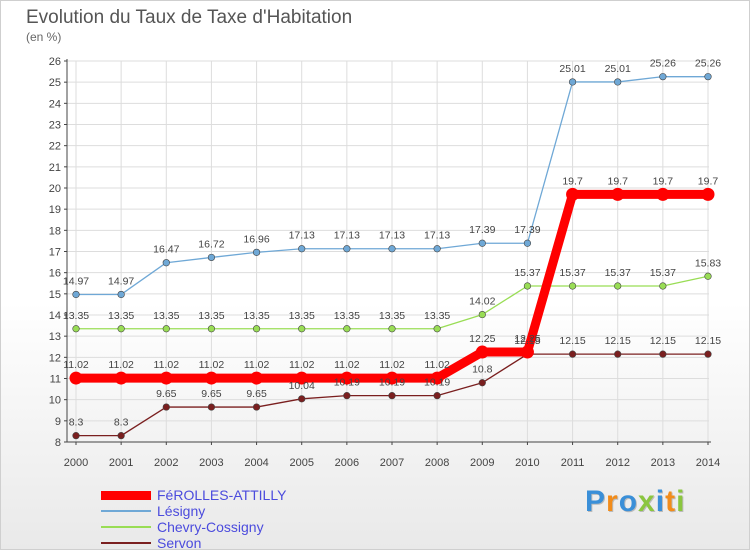 This screenshot has height=551, width=750. Describe the element at coordinates (121, 281) in the screenshot. I see `data-label: 14.97` at that location.